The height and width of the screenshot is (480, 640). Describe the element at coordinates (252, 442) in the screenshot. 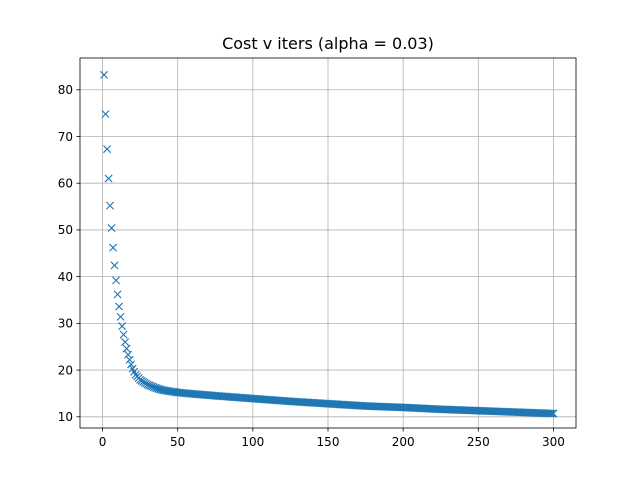

I see `x-tick-label: 100` at that location.